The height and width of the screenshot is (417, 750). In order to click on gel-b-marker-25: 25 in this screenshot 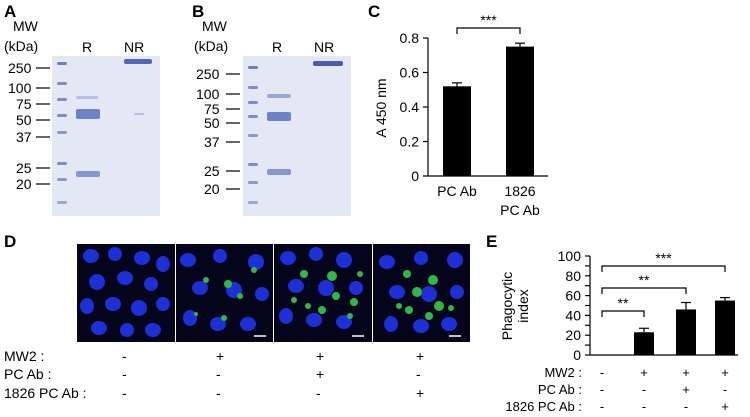, I will do `click(212, 171)`.